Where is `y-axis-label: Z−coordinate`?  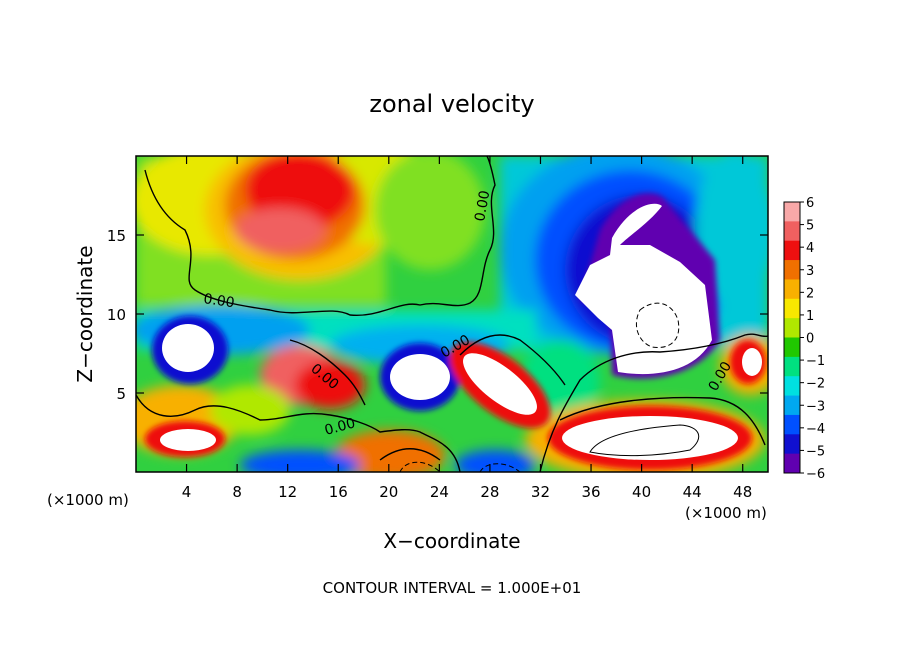 y-axis-label: Z−coordinate is located at coordinates (85, 313).